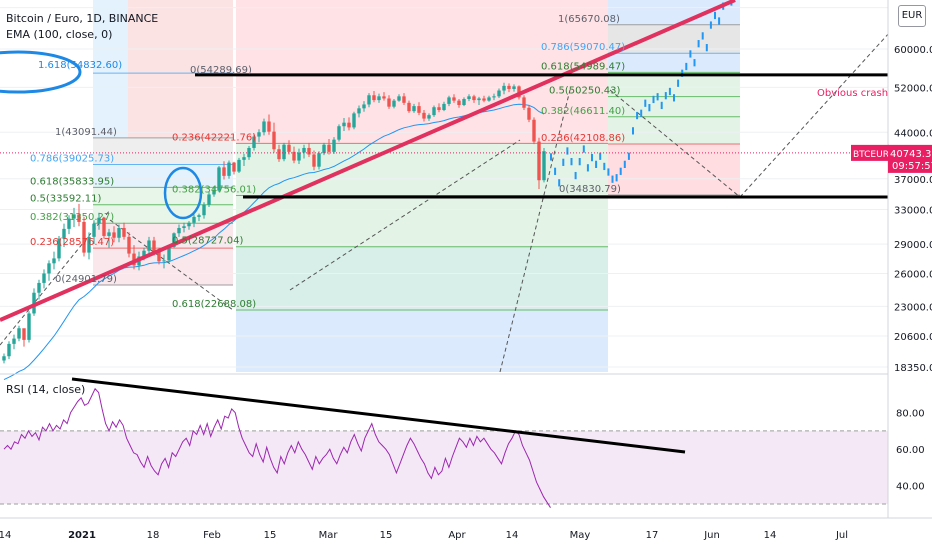 The image size is (932, 550). What do you see at coordinates (378, 415) in the screenshot?
I see `rsi-divergence-line` at bounding box center [378, 415].